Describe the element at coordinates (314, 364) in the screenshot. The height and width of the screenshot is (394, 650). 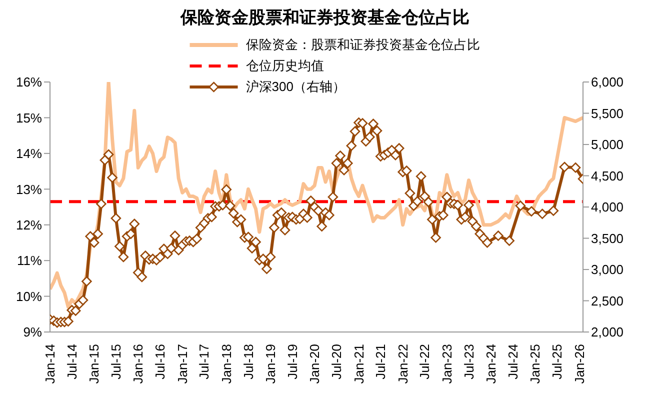
I see `x-tick-label: Jan-20` at that location.